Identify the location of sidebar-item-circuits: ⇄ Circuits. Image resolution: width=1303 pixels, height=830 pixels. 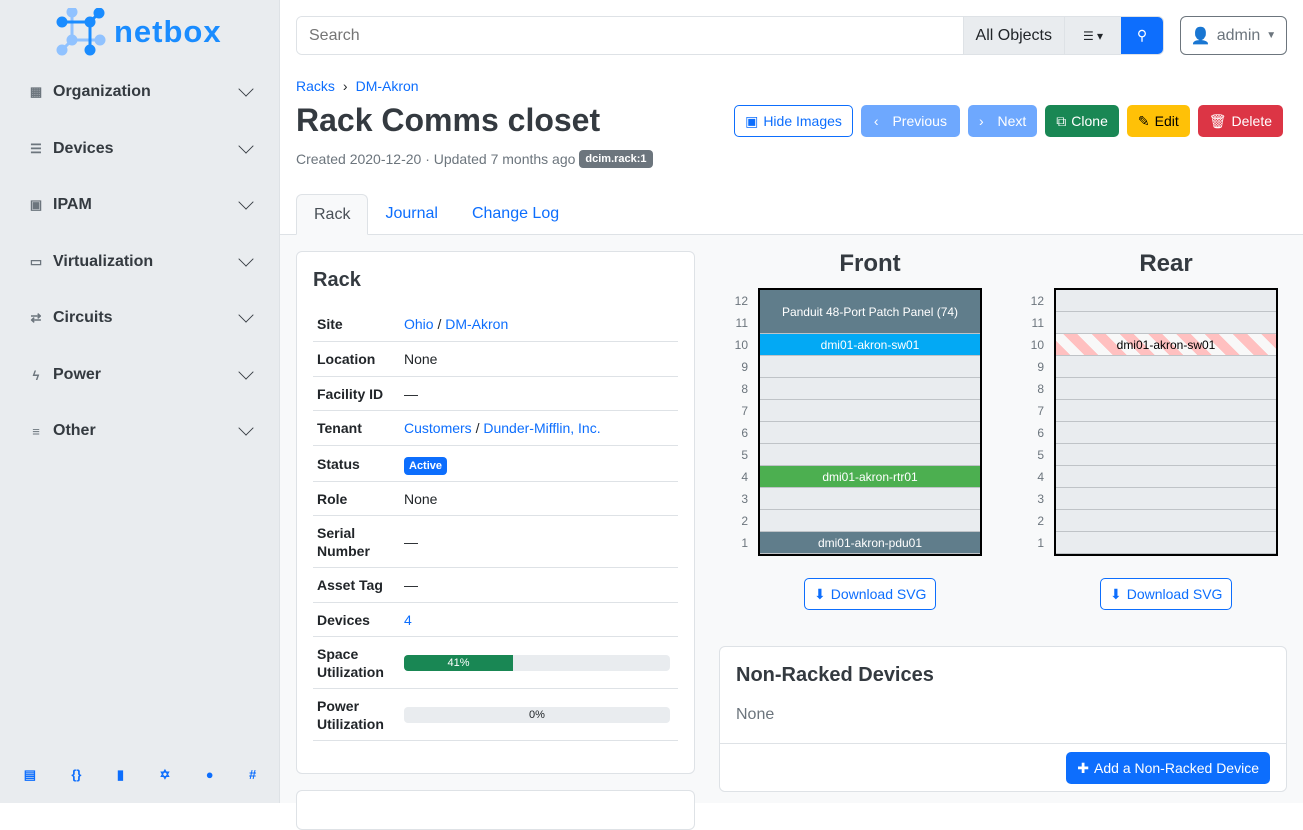
(141, 318).